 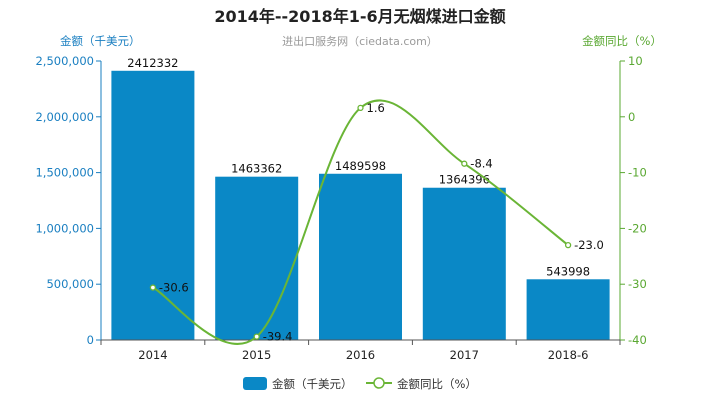 What do you see at coordinates (360, 355) in the screenshot?
I see `x-tick-label: 2016` at bounding box center [360, 355].